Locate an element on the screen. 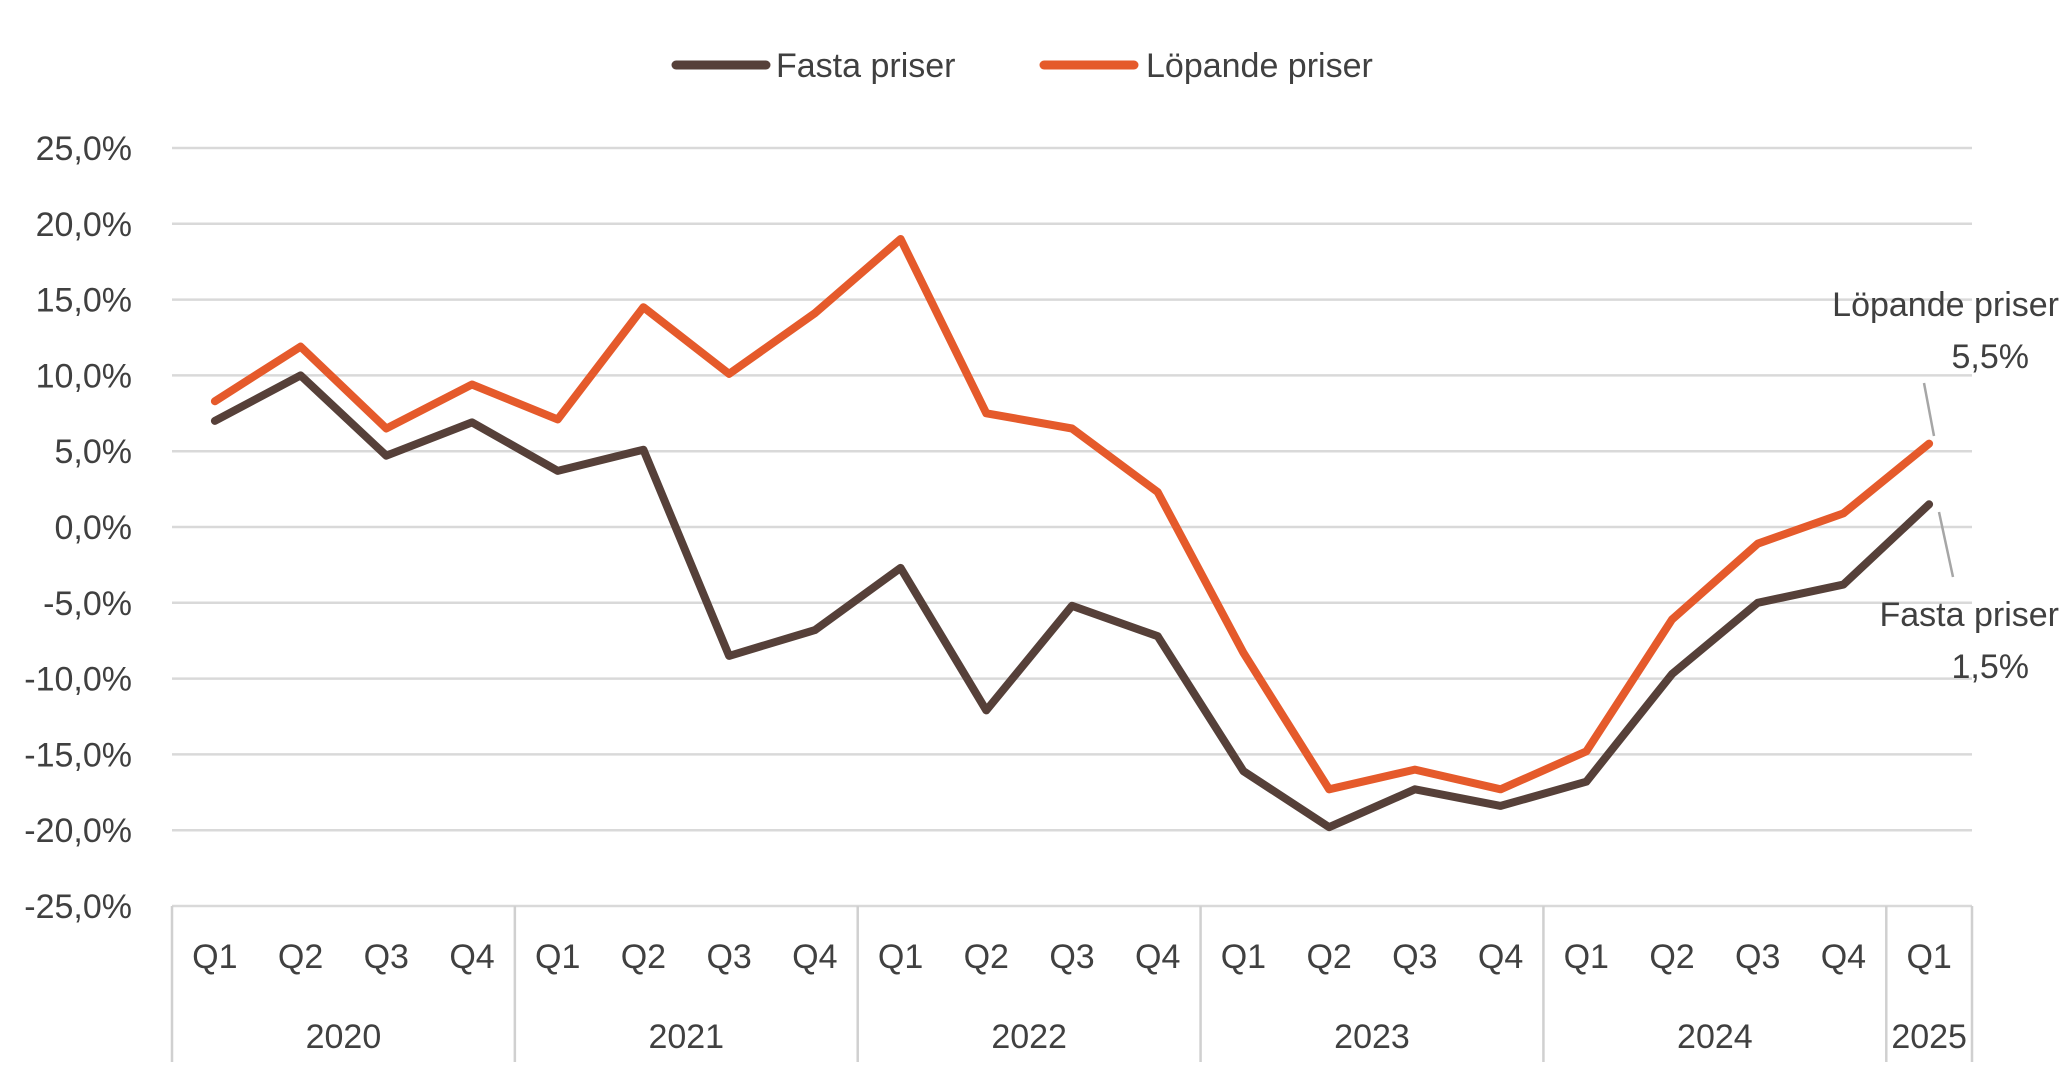 Image resolution: width=2066 pixels, height=1076 pixels. x-year-label: 2024 is located at coordinates (1715, 1037).